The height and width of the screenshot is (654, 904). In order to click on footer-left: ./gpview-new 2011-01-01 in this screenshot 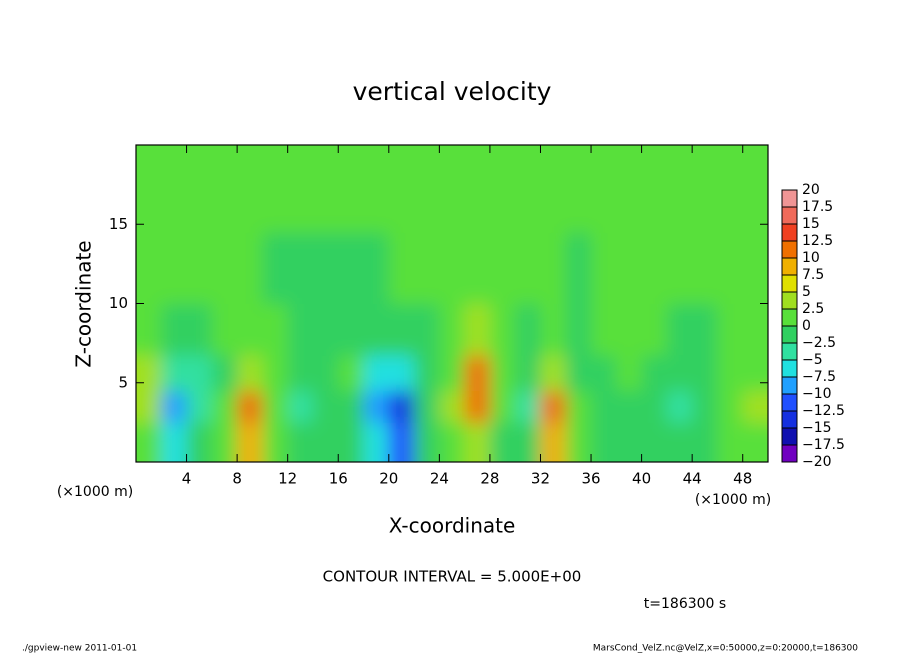, I will do `click(79, 649)`.